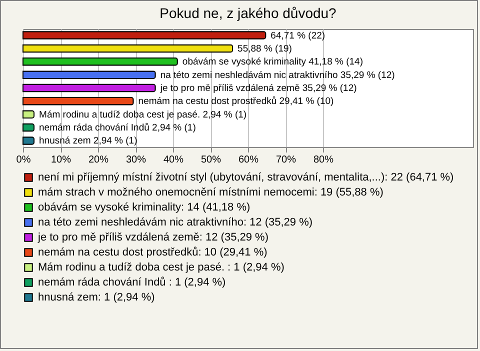 The width and height of the screenshot is (480, 351). I want to click on x-tick-label: 60%, so click(248, 160).